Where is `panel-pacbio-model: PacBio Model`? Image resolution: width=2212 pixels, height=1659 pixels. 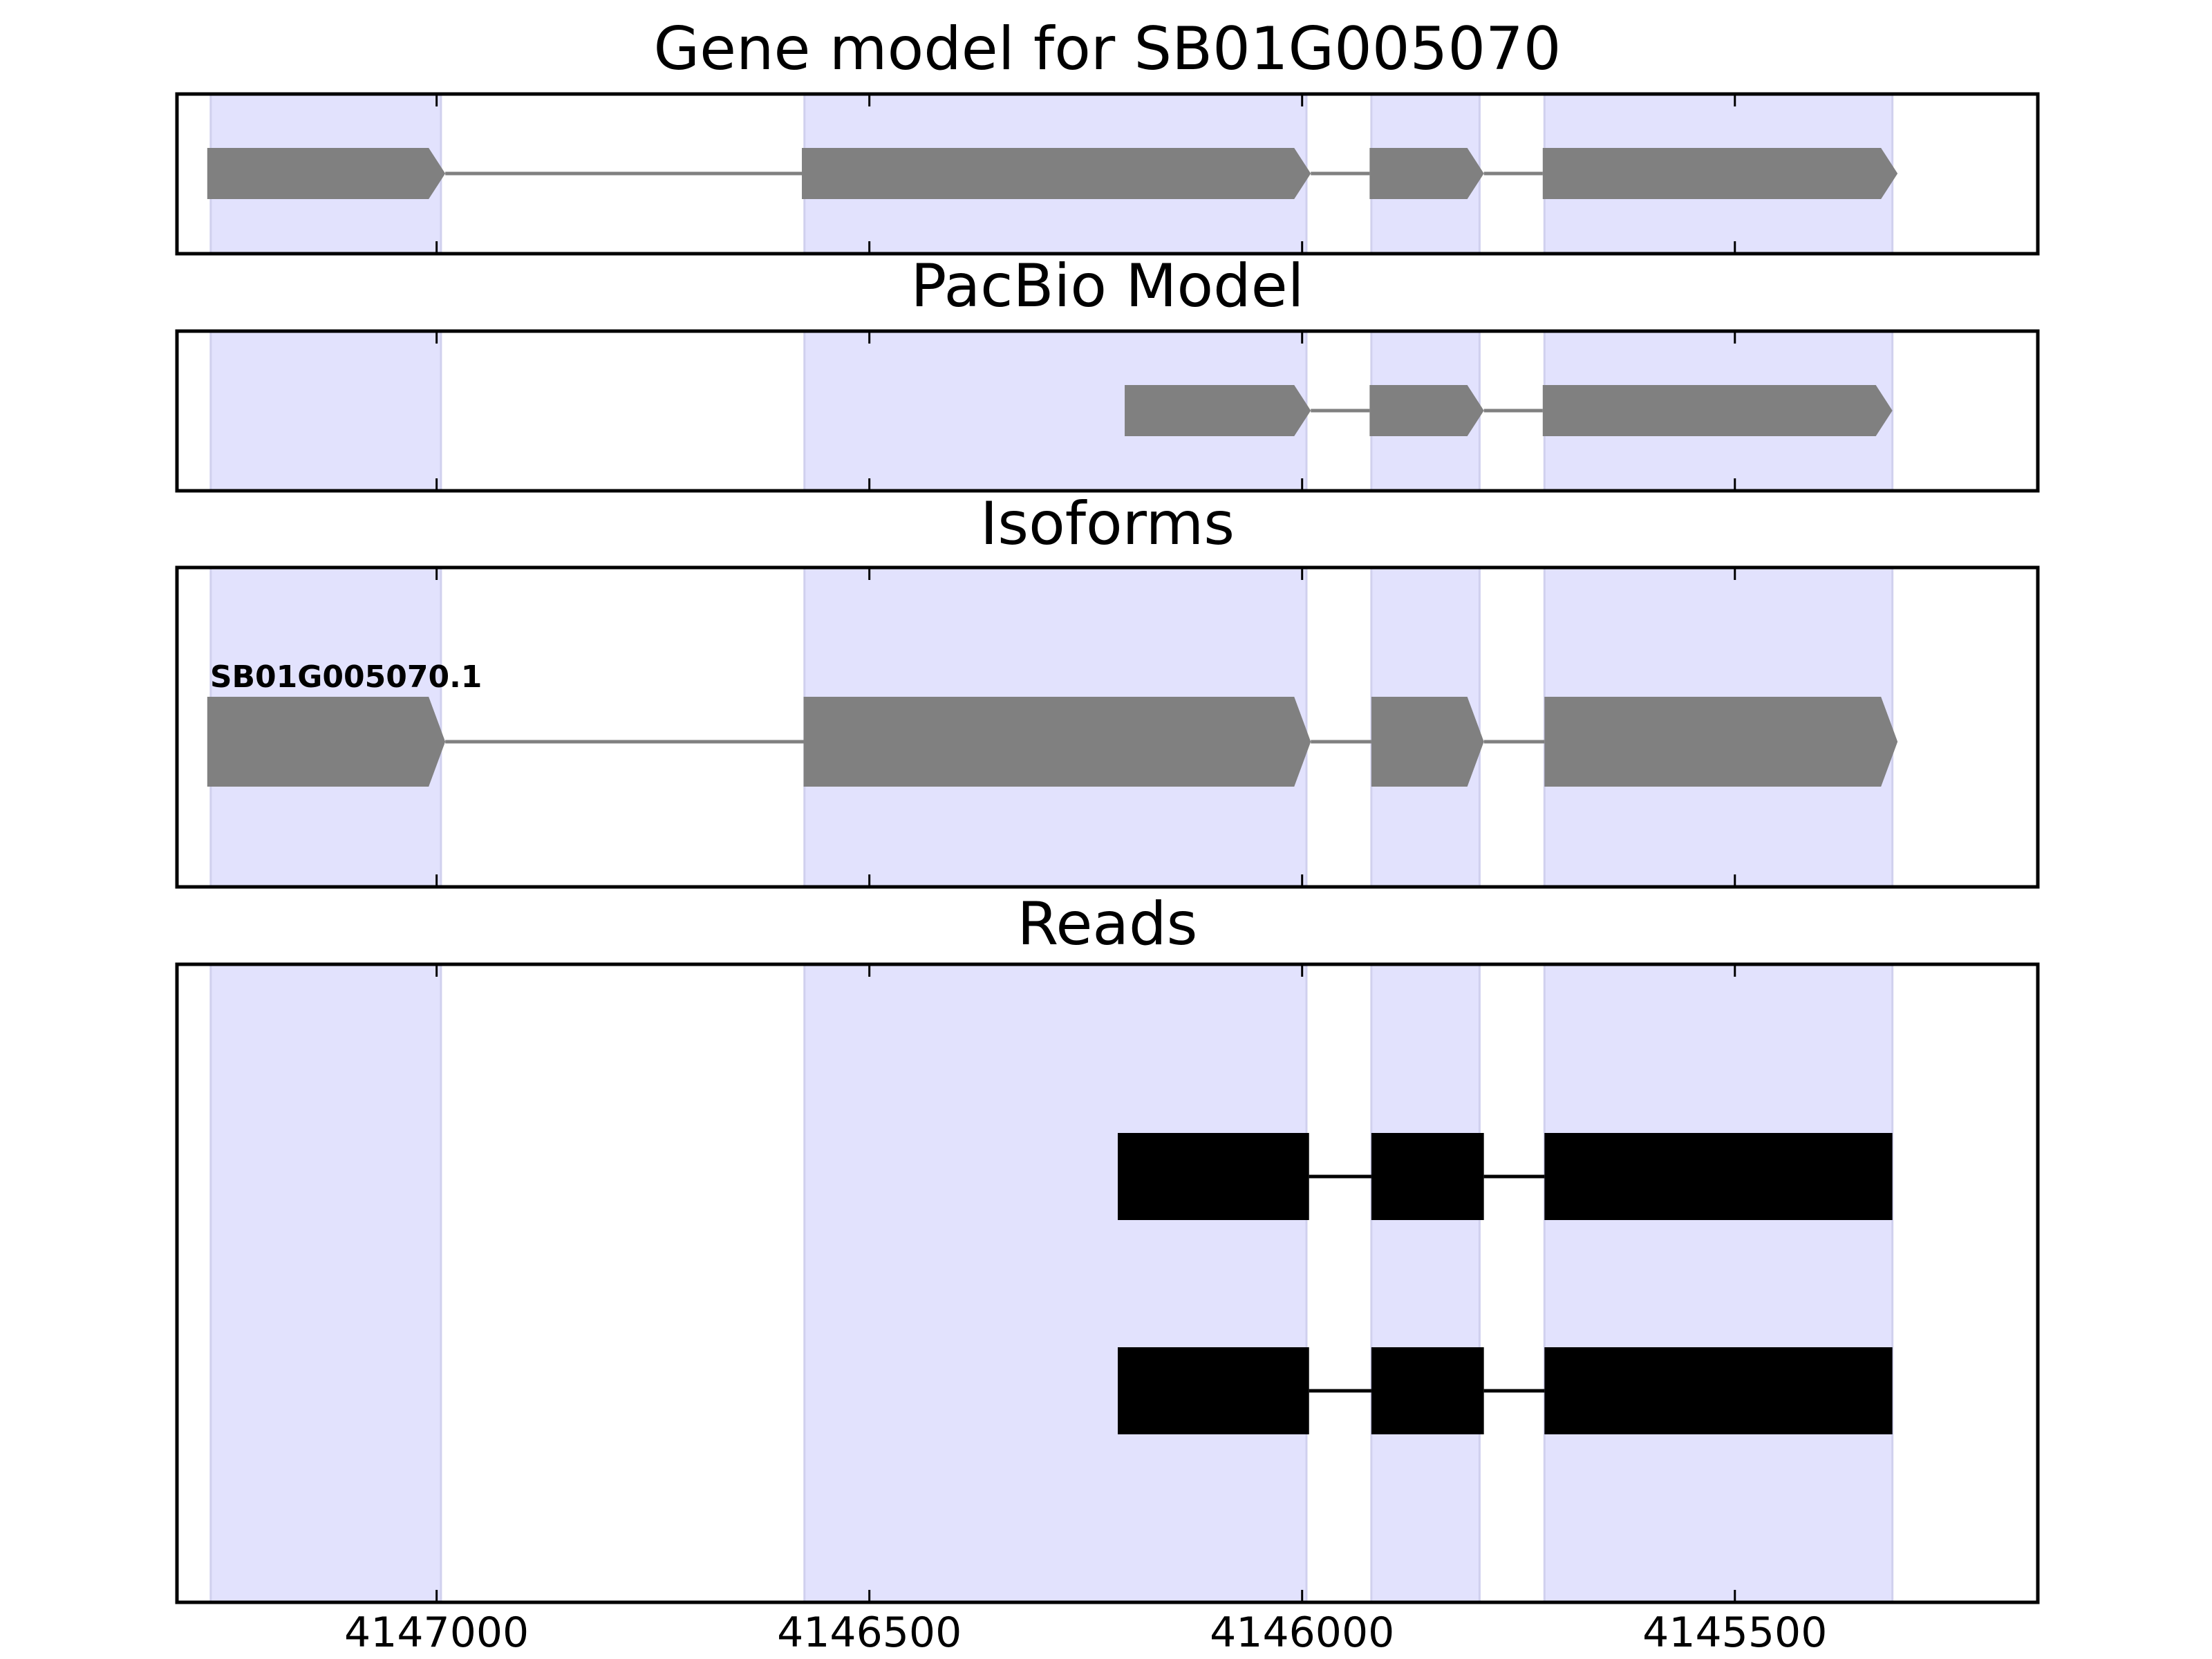
panel-pacbio-model: PacBio Model is located at coordinates (1107, 372).